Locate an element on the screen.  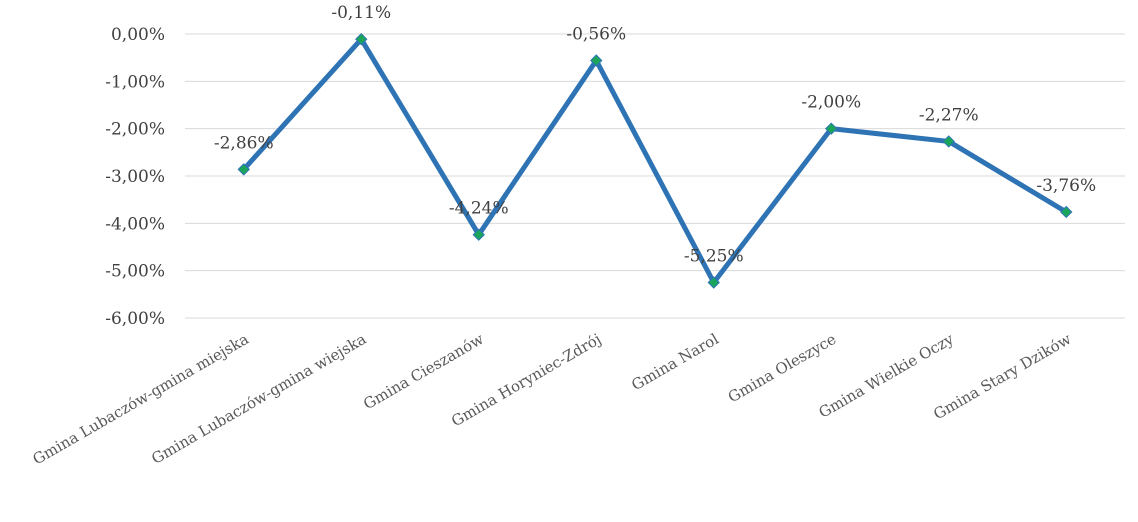
data-label: -2,27% is located at coordinates (949, 115).